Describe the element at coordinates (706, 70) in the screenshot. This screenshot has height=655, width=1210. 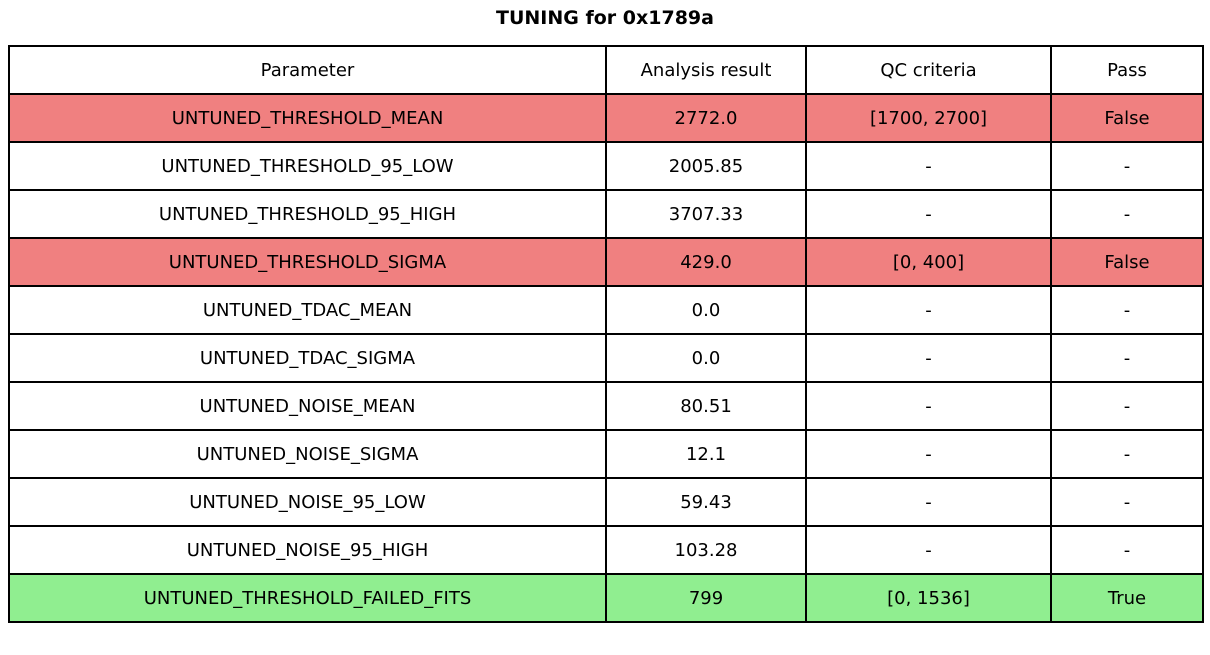
I see `header-analysis-result: Analysis result` at that location.